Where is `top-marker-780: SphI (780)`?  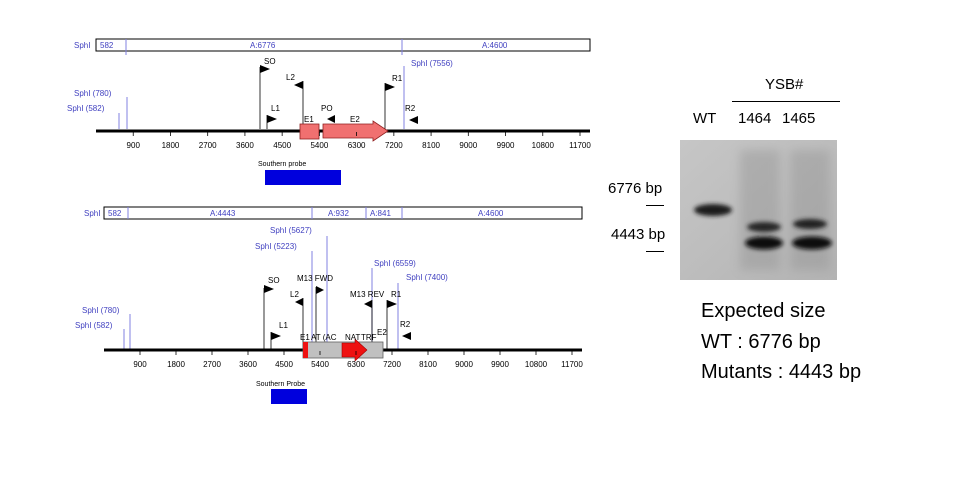
top-marker-780: SphI (780) is located at coordinates (93, 93).